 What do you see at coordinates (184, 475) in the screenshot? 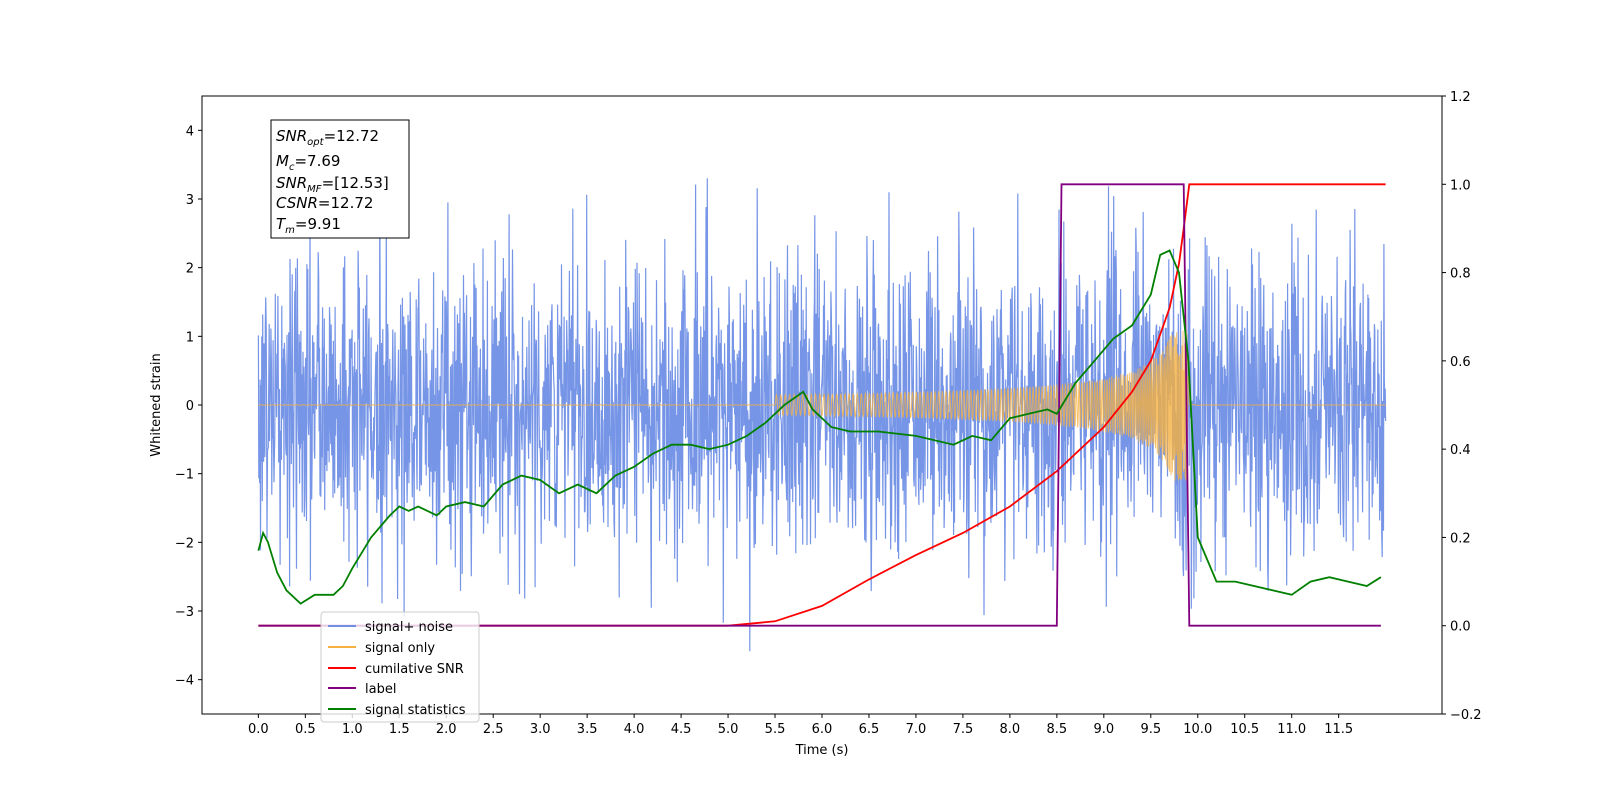
I see `y-tick-label: −1` at bounding box center [184, 475].